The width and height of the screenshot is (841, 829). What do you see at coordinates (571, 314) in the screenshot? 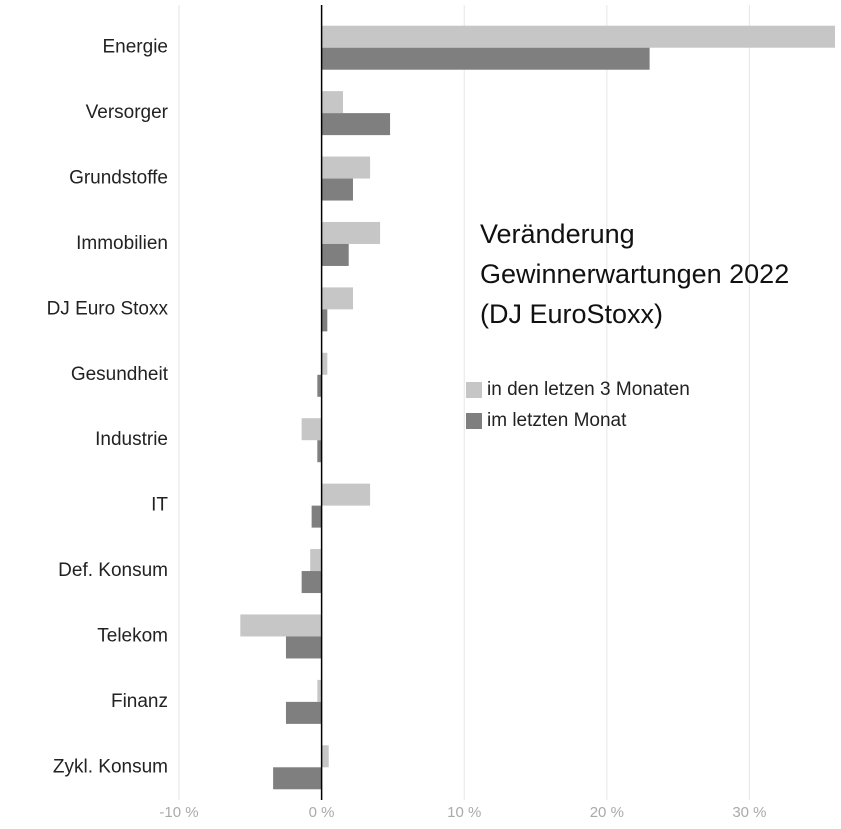
I see `chart-title: (DJ EuroStoxx)` at bounding box center [571, 314].